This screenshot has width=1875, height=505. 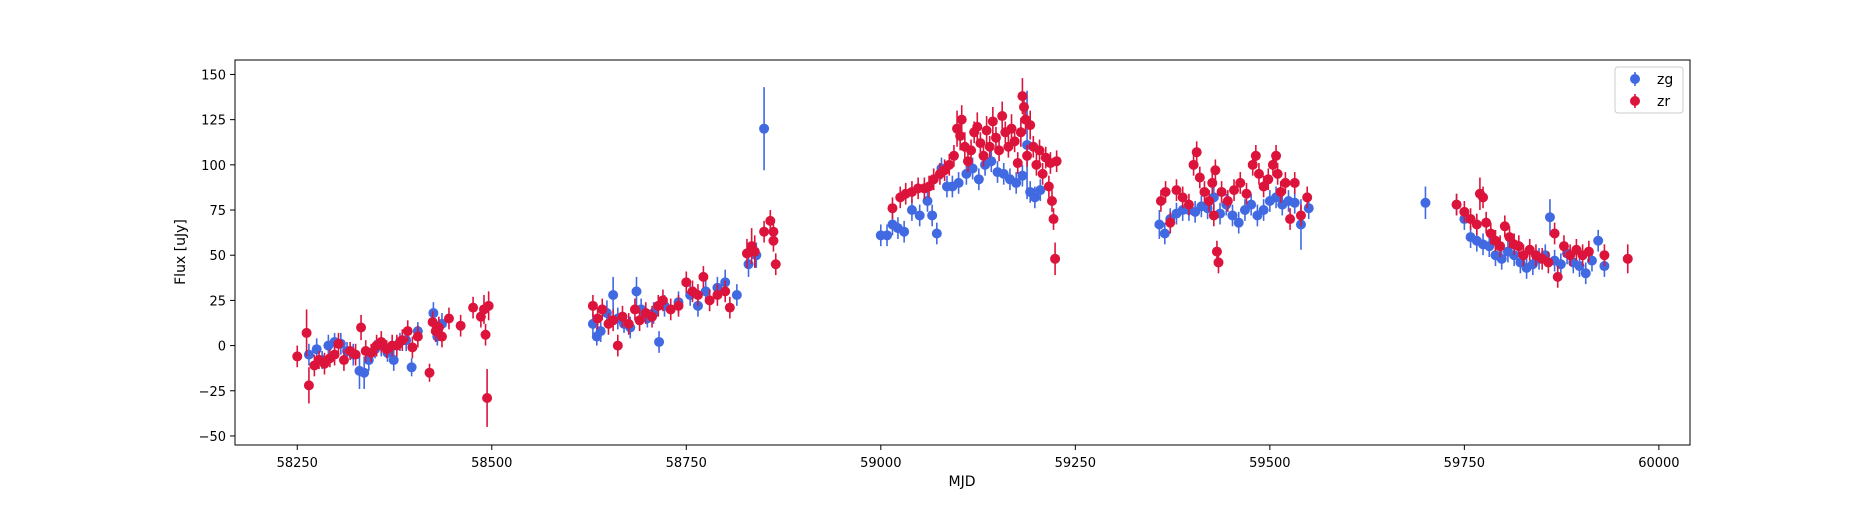 I want to click on y-tick-label: 100, so click(x=213, y=166).